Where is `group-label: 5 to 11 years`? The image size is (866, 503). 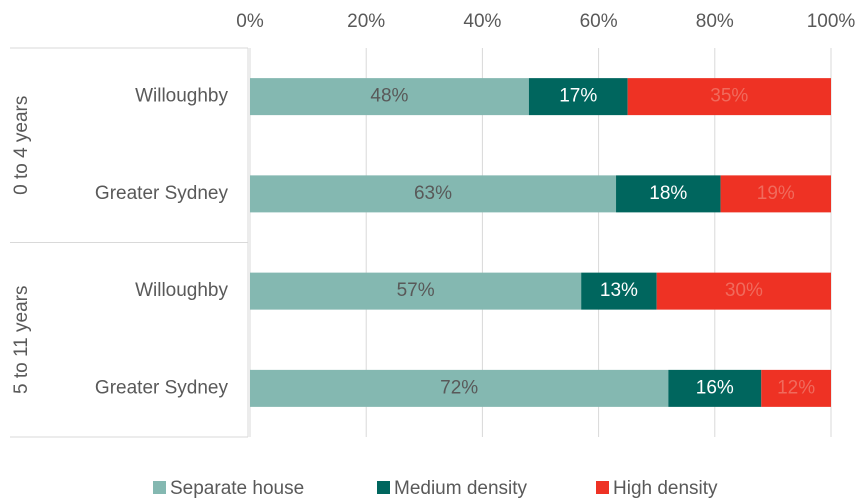
group-label: 5 to 11 years is located at coordinates (21, 340).